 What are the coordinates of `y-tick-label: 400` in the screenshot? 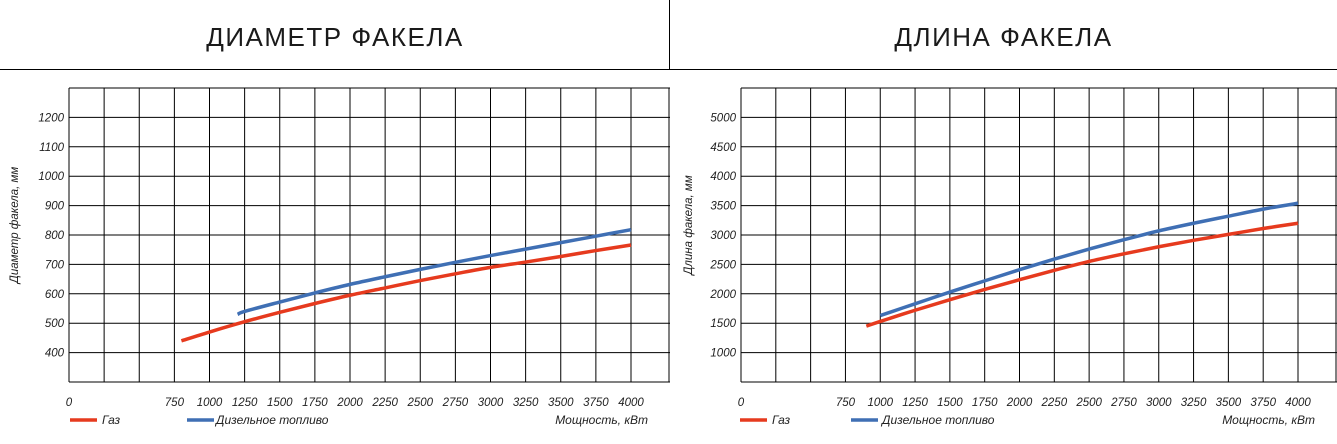 It's located at (55, 354).